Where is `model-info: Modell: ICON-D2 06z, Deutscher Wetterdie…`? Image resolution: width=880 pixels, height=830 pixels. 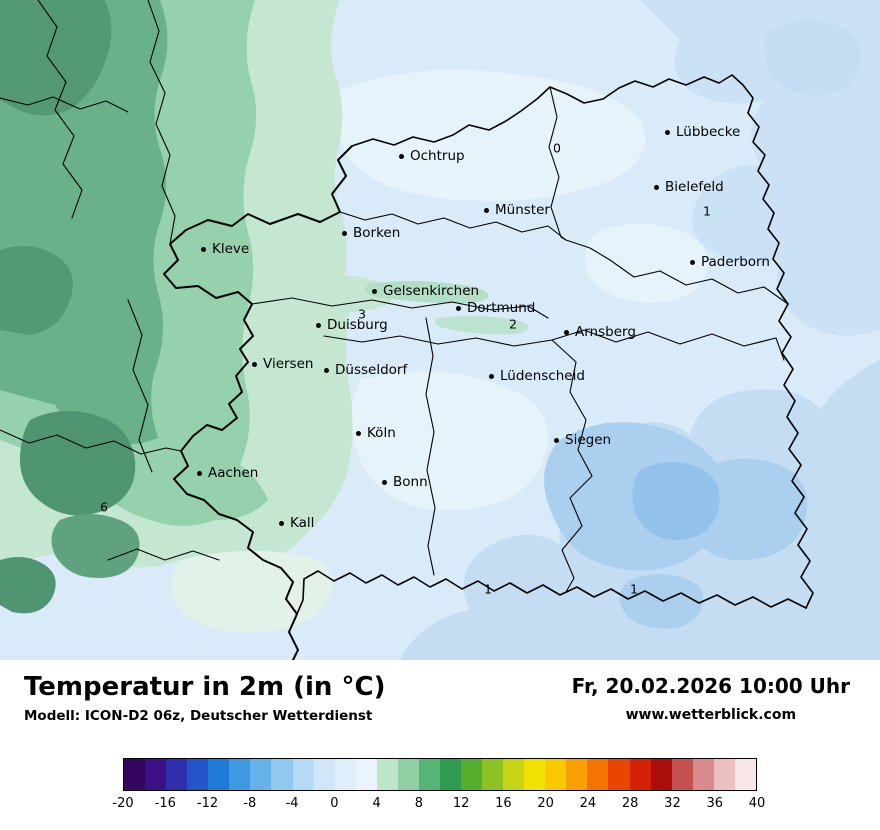 model-info: Modell: ICON-D2 06z, Deutscher Wetterdie… is located at coordinates (198, 716).